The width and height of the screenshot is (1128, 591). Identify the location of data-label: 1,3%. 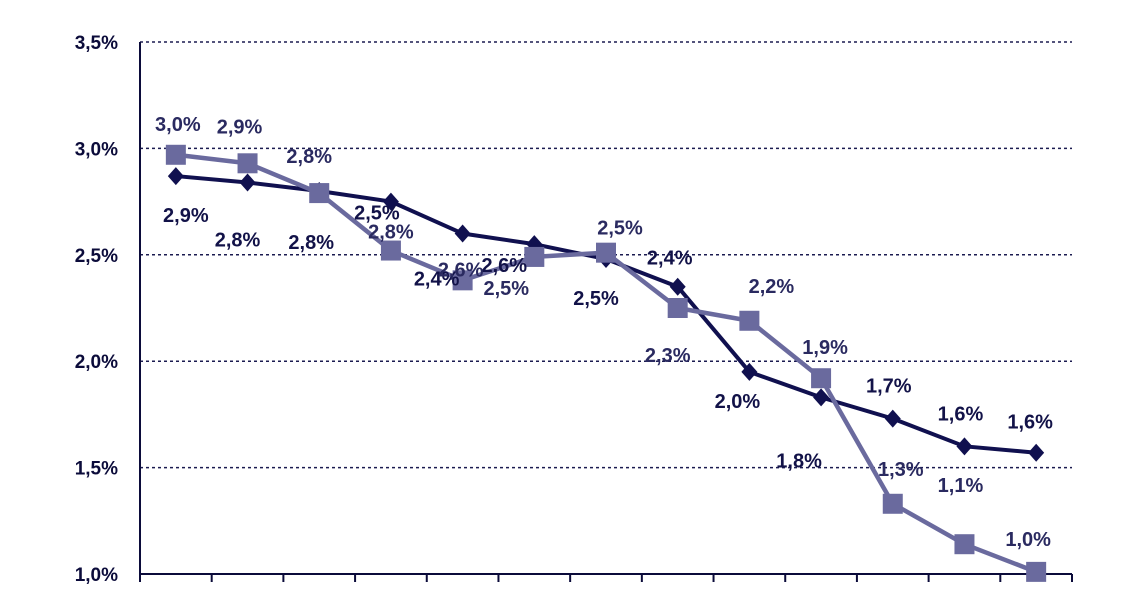
(901, 470).